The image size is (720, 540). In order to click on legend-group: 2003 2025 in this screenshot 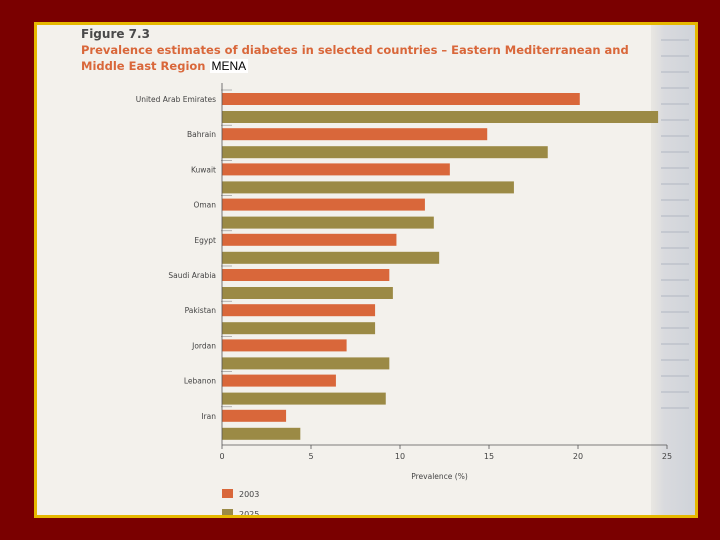, I will do `click(240, 502)`.